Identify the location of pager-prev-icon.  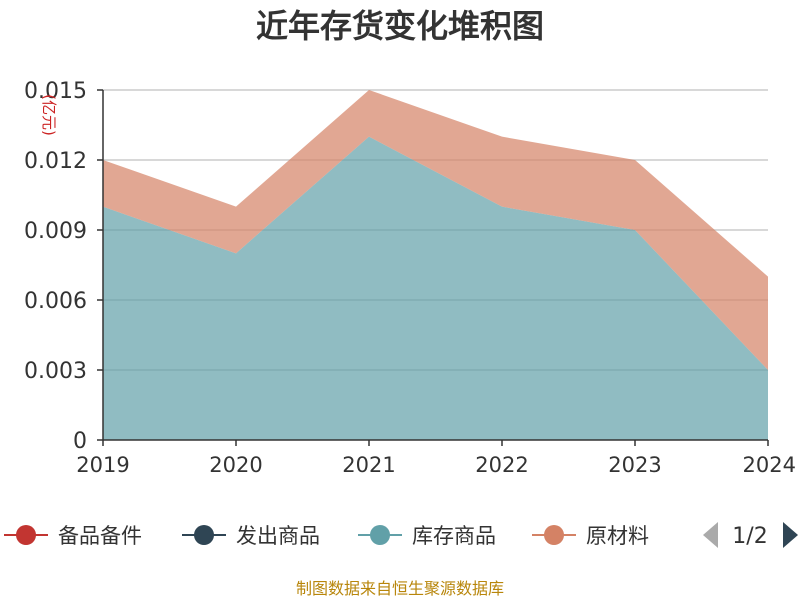
(710, 535).